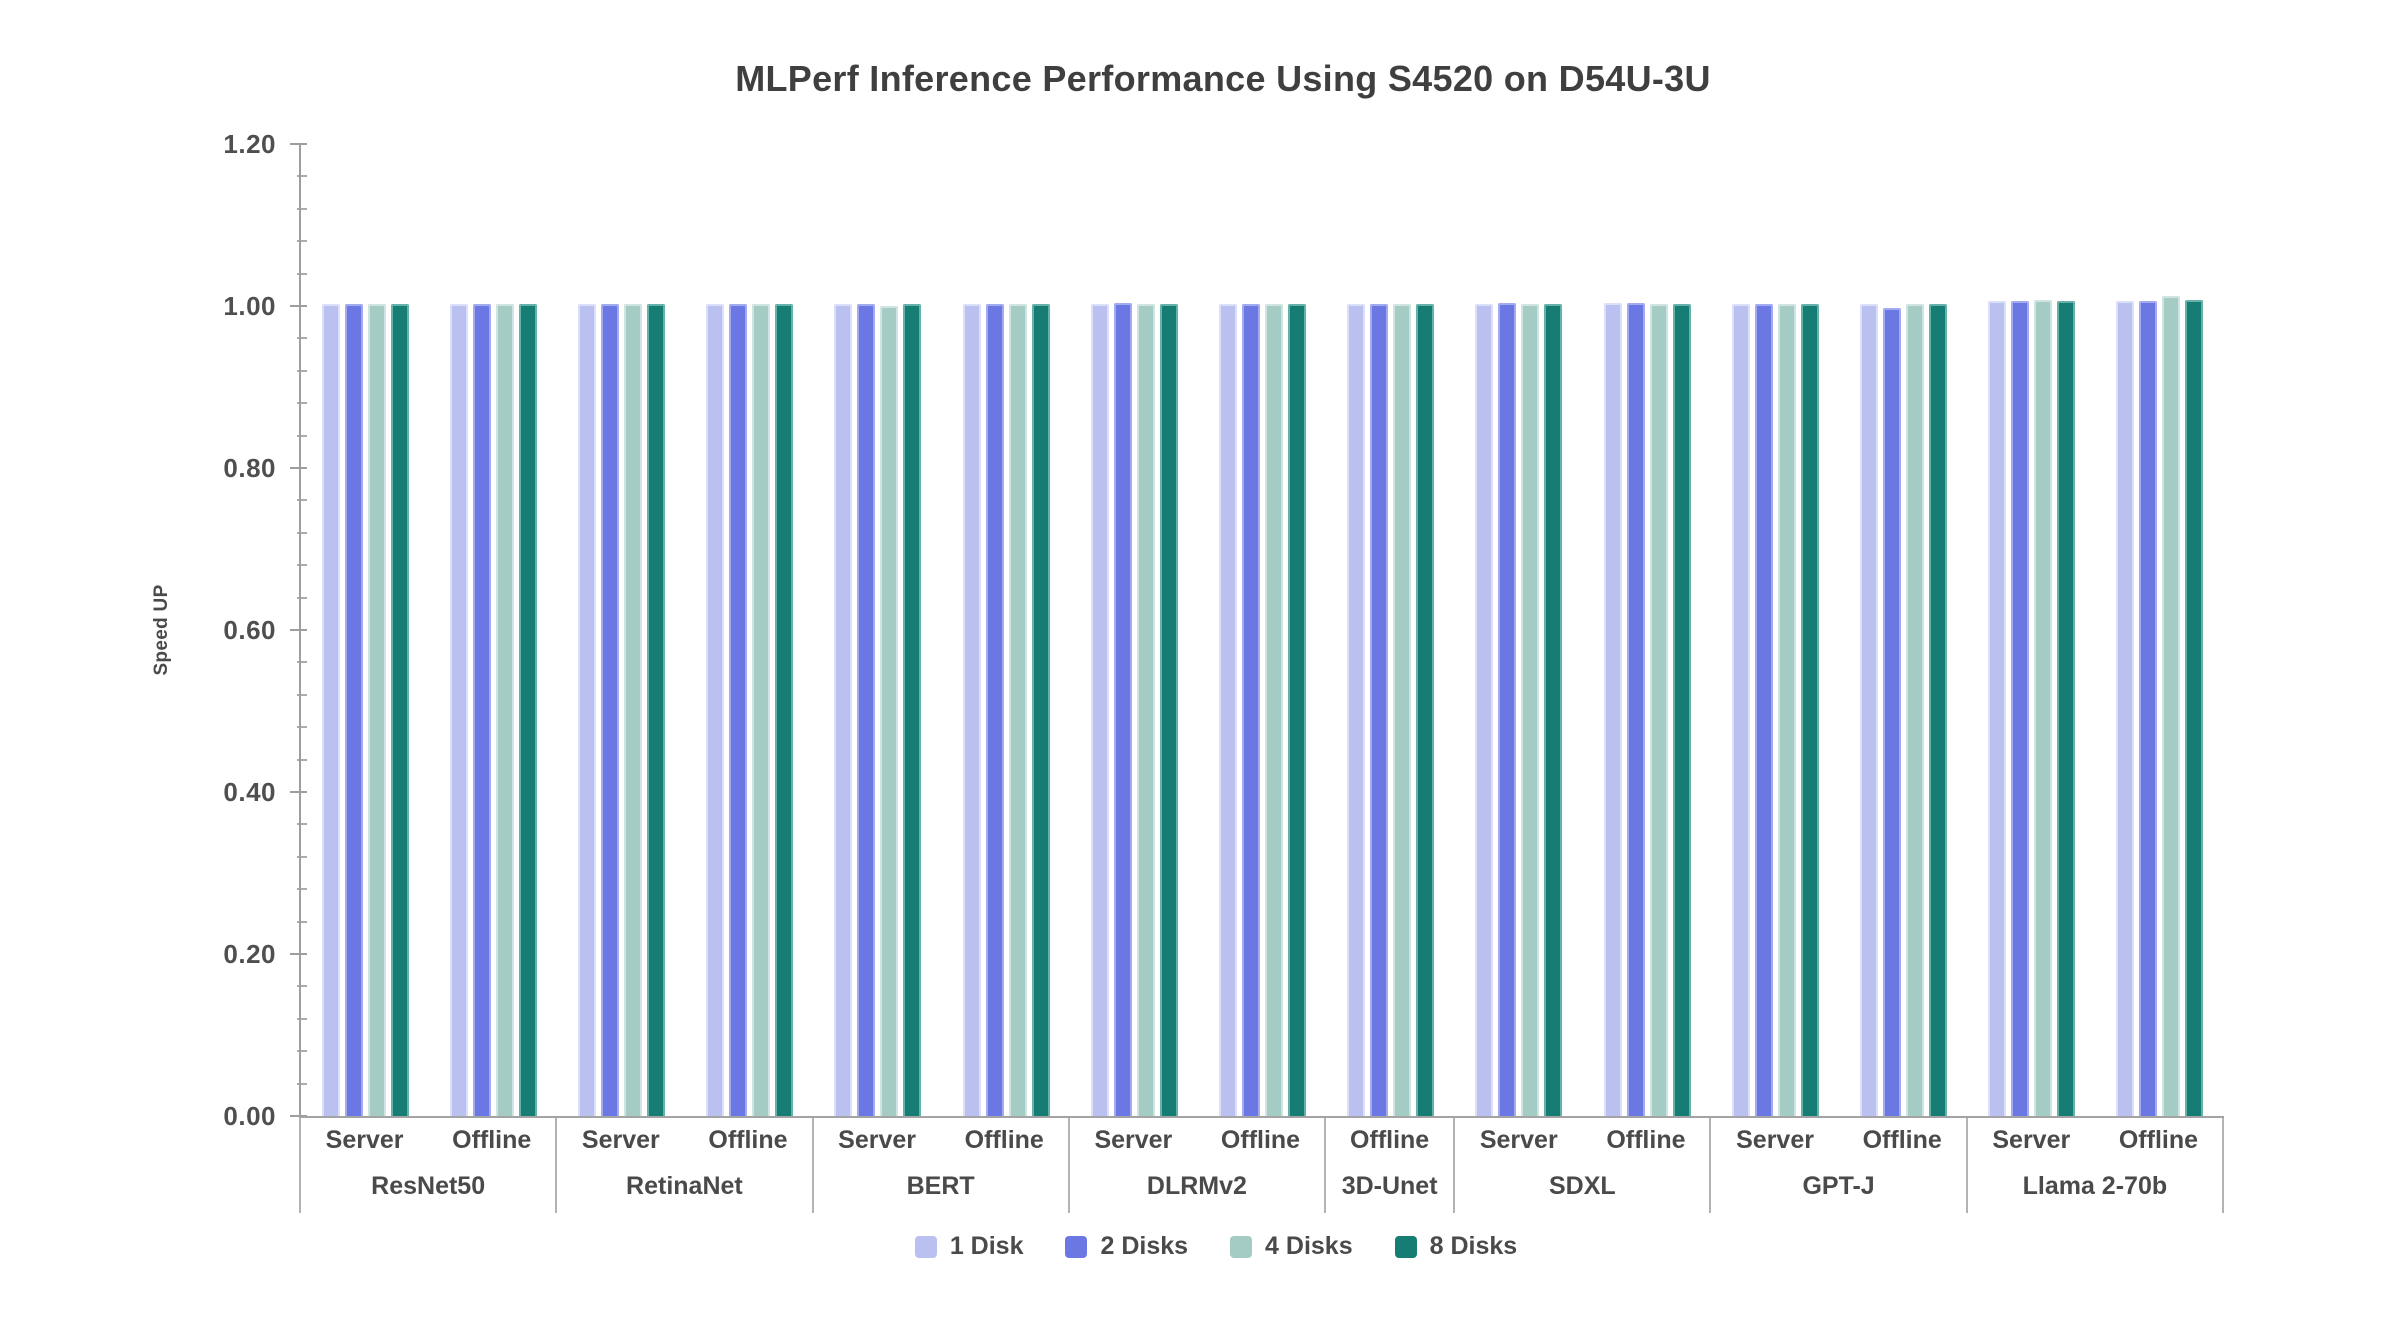 This screenshot has width=2400, height=1331. Describe the element at coordinates (1196, 1185) in the screenshot. I see `x-model-label: DLRMv2` at that location.